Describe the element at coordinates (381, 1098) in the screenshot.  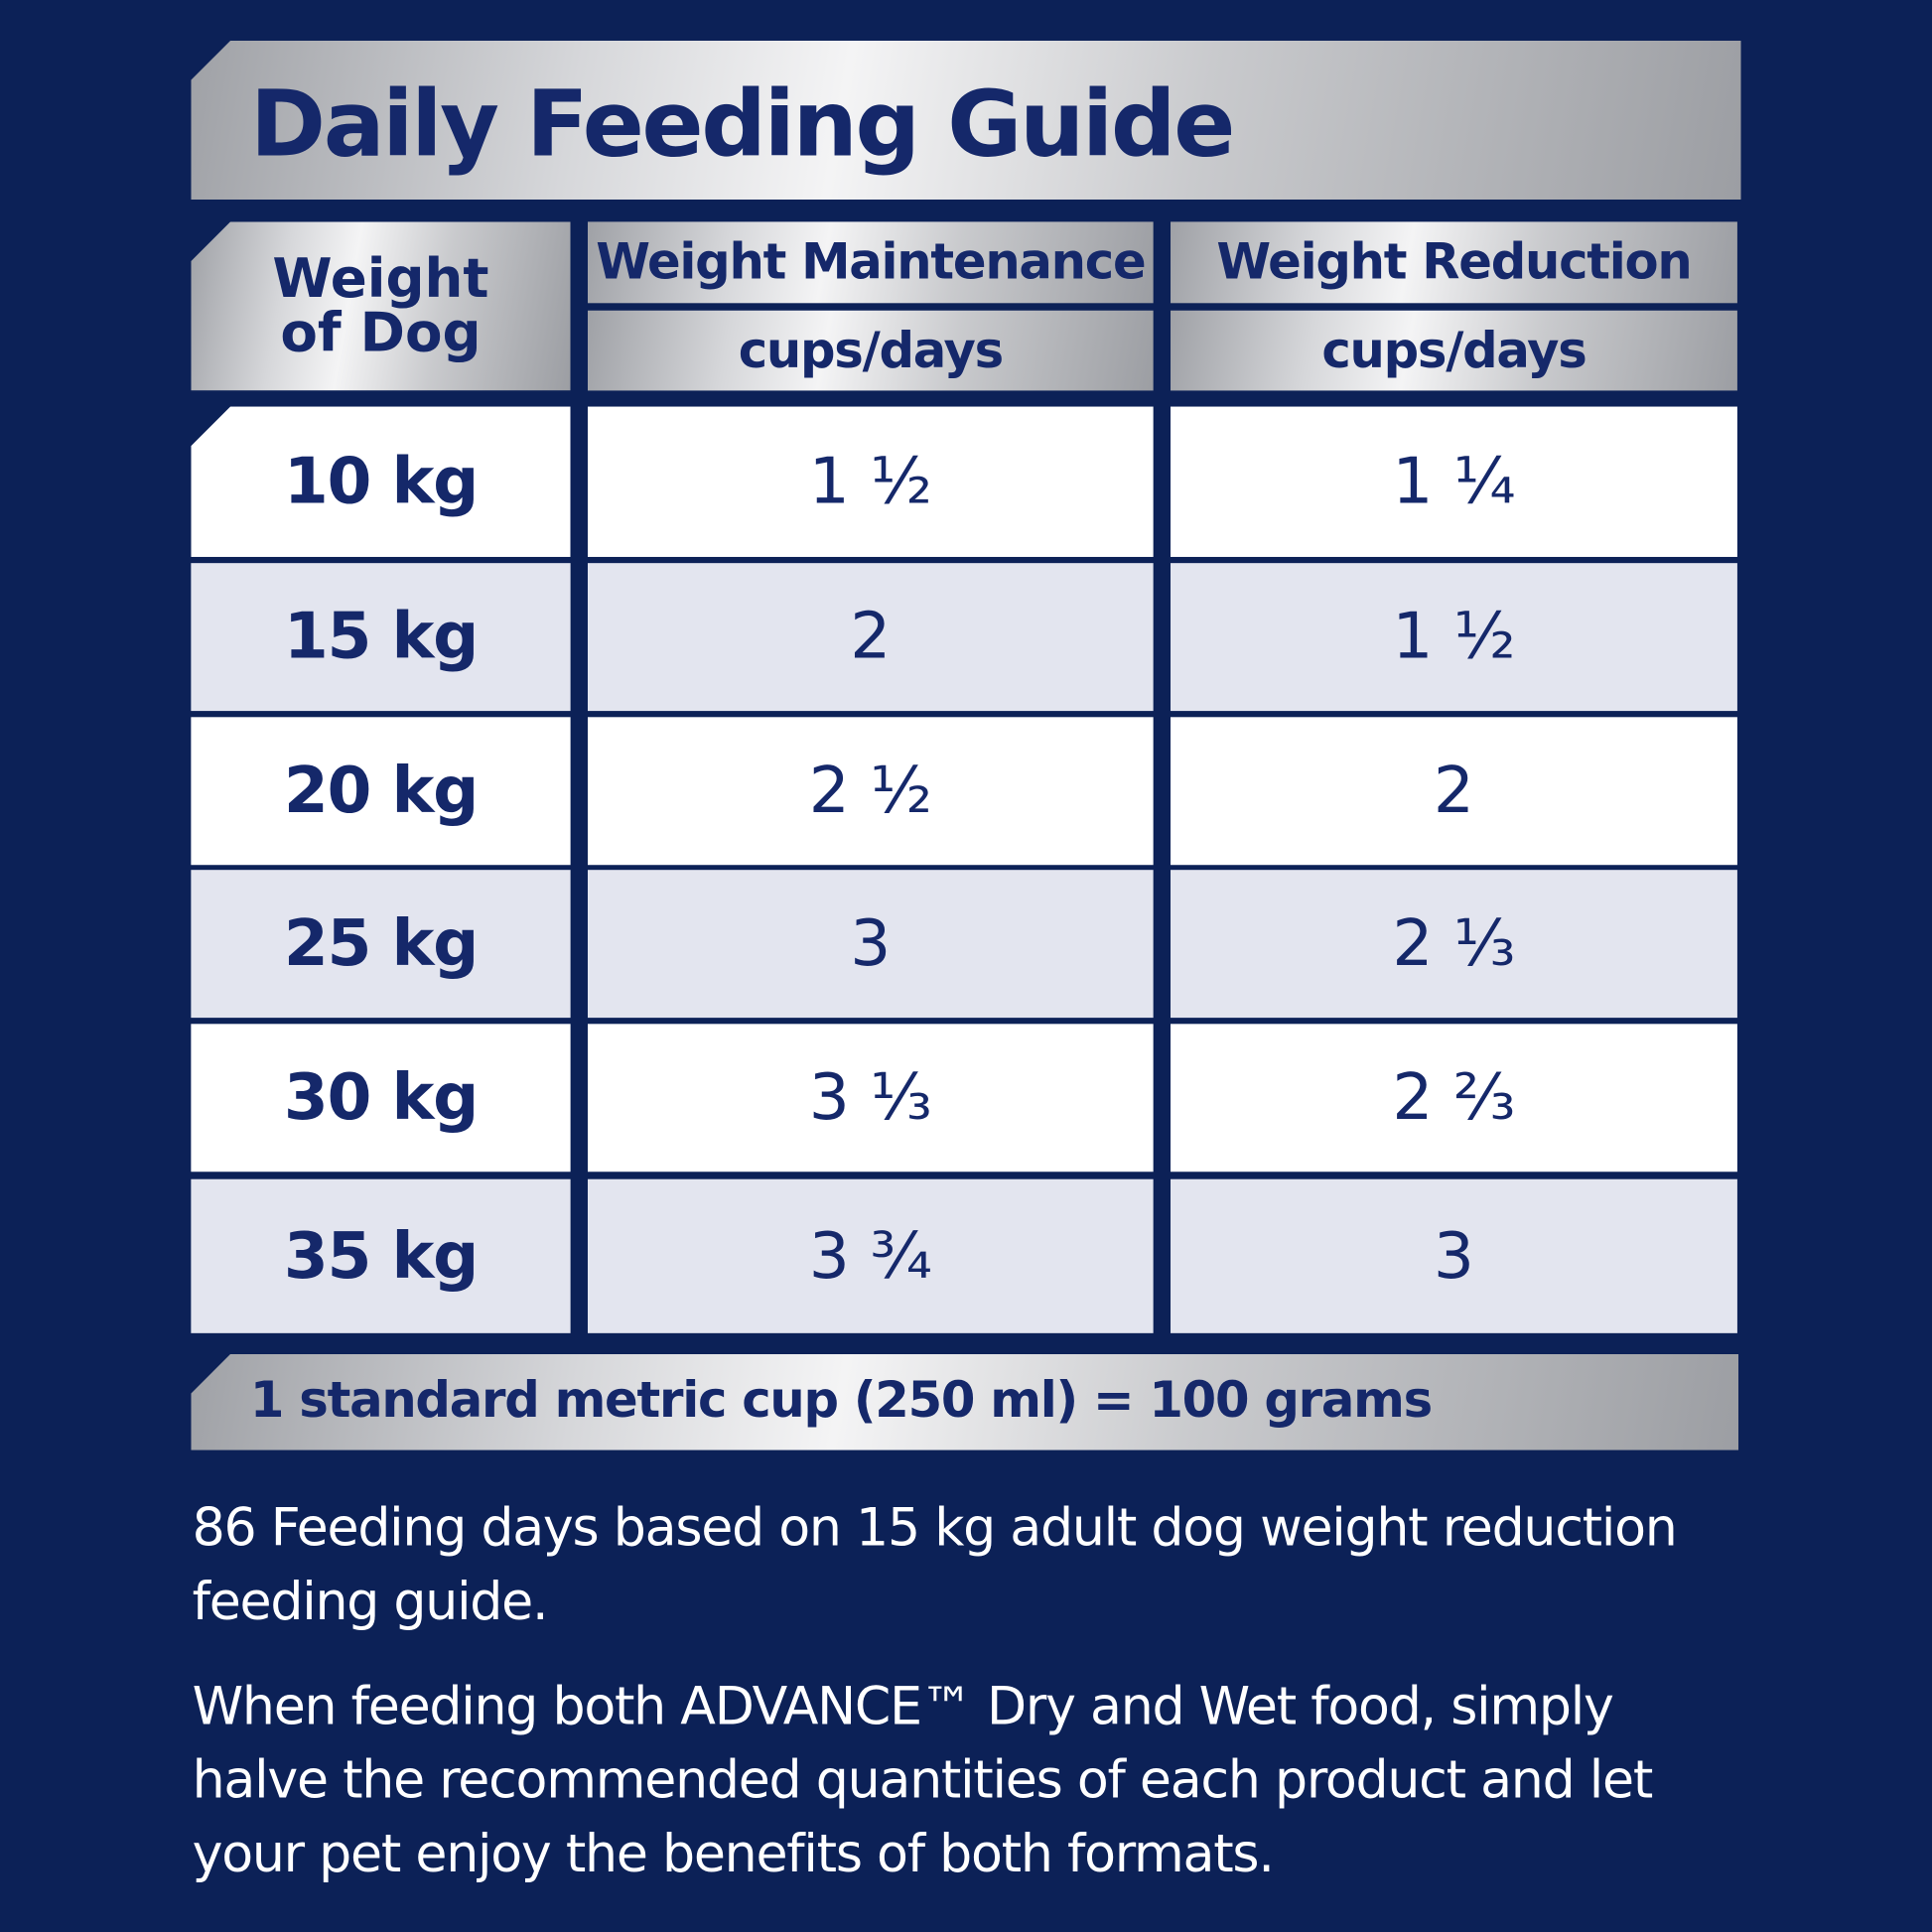
I see `weight-cell: 30 kg` at that location.